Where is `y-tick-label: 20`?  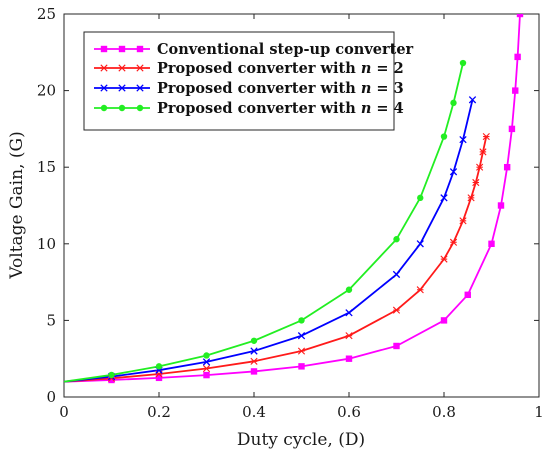 y-tick-label: 20 is located at coordinates (46, 91).